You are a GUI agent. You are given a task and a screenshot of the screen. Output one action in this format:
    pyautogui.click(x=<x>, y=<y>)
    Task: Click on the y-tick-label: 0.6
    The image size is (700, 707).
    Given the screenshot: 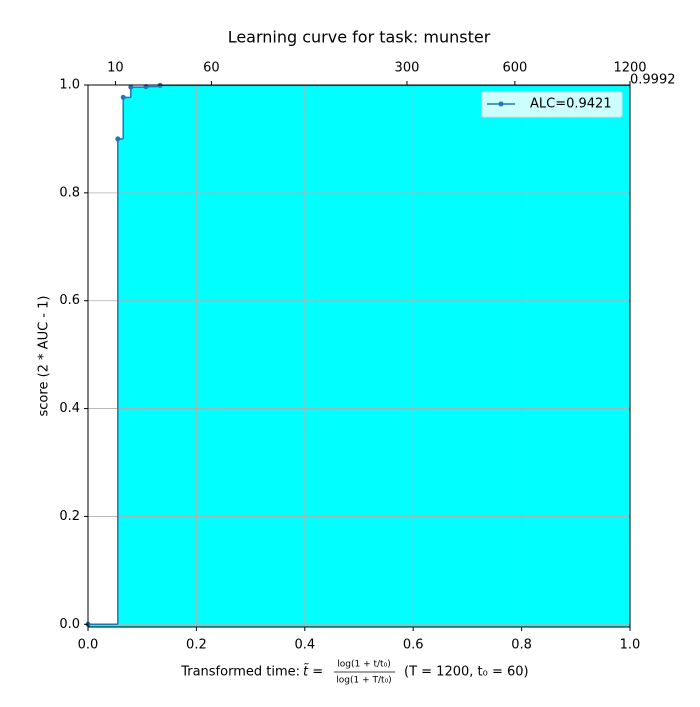 What is the action you would take?
    pyautogui.click(x=69, y=300)
    